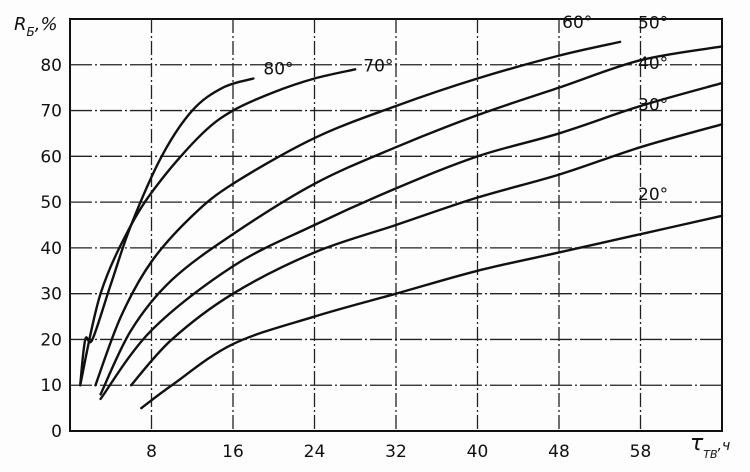 Image resolution: width=750 pixels, height=472 pixels. I want to click on y-tick-label: 80, so click(51, 66).